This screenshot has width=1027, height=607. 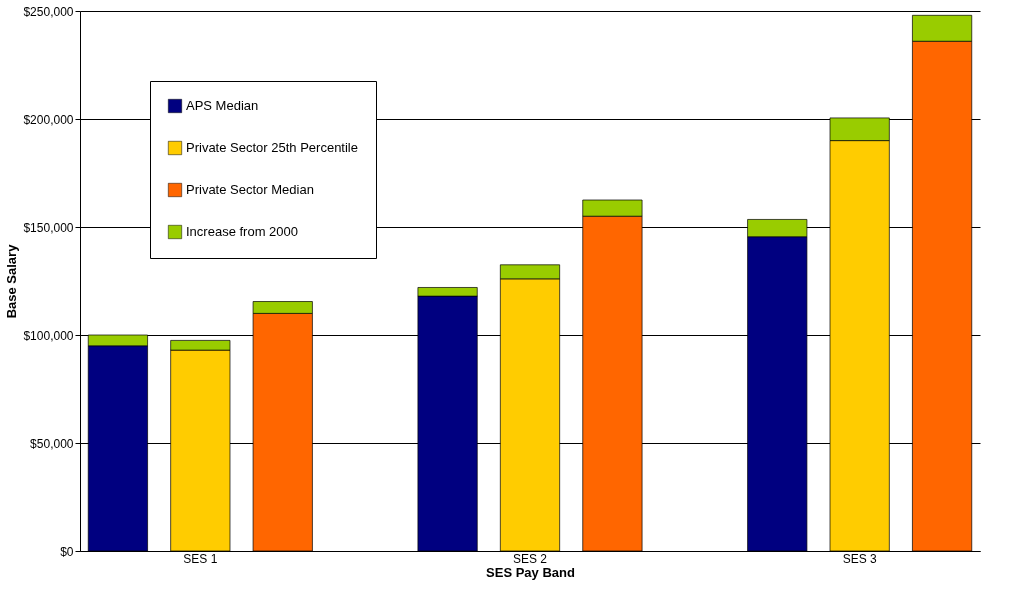 What do you see at coordinates (52, 443) in the screenshot?
I see `y-tick-label: $50,000` at bounding box center [52, 443].